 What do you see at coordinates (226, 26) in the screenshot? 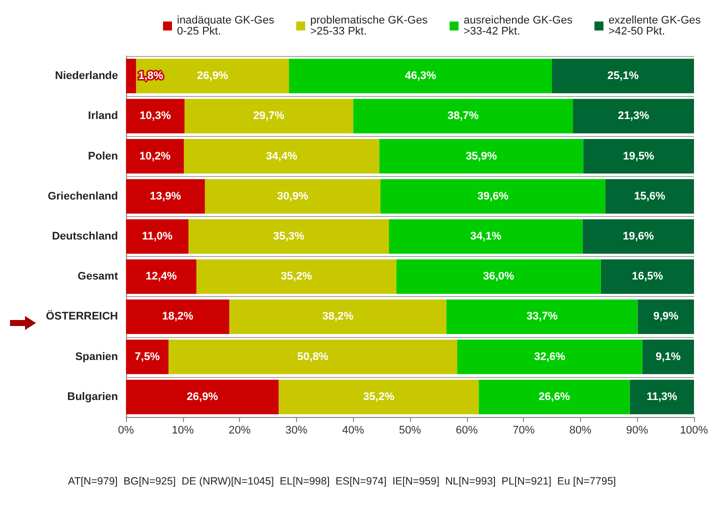
I see `legend-label: inadäquate GK-Ges 0-25 Pkt.` at bounding box center [226, 26].